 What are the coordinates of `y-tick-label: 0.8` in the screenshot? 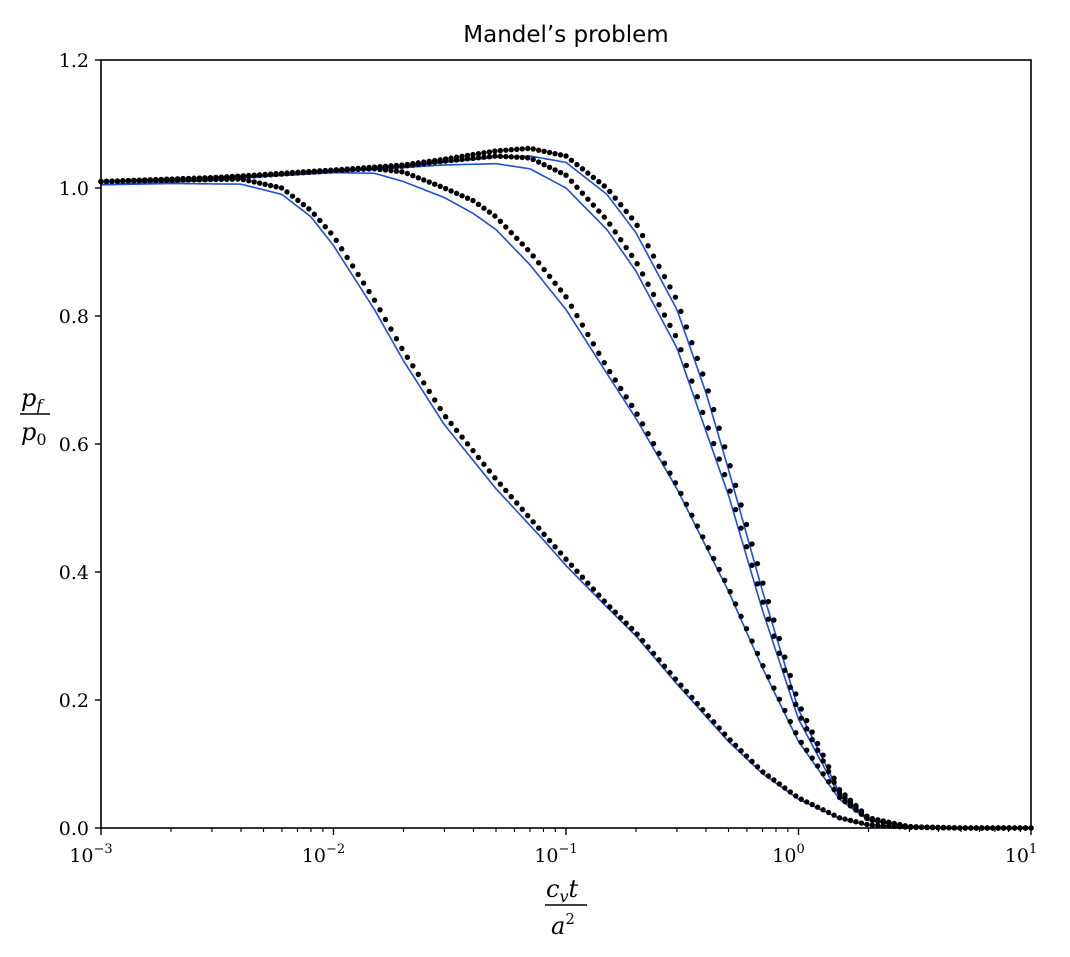 It's located at (74, 317).